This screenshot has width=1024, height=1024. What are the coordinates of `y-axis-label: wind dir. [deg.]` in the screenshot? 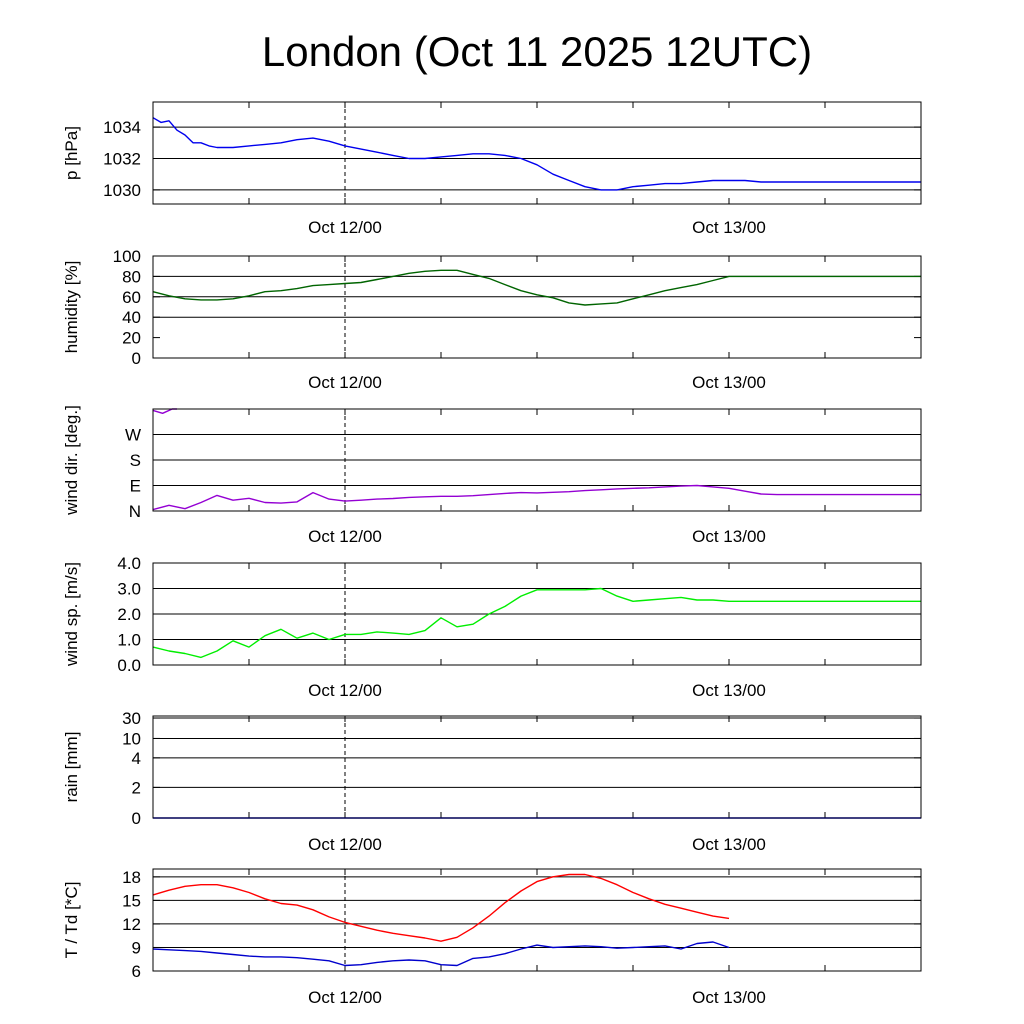 It's located at (71, 460).